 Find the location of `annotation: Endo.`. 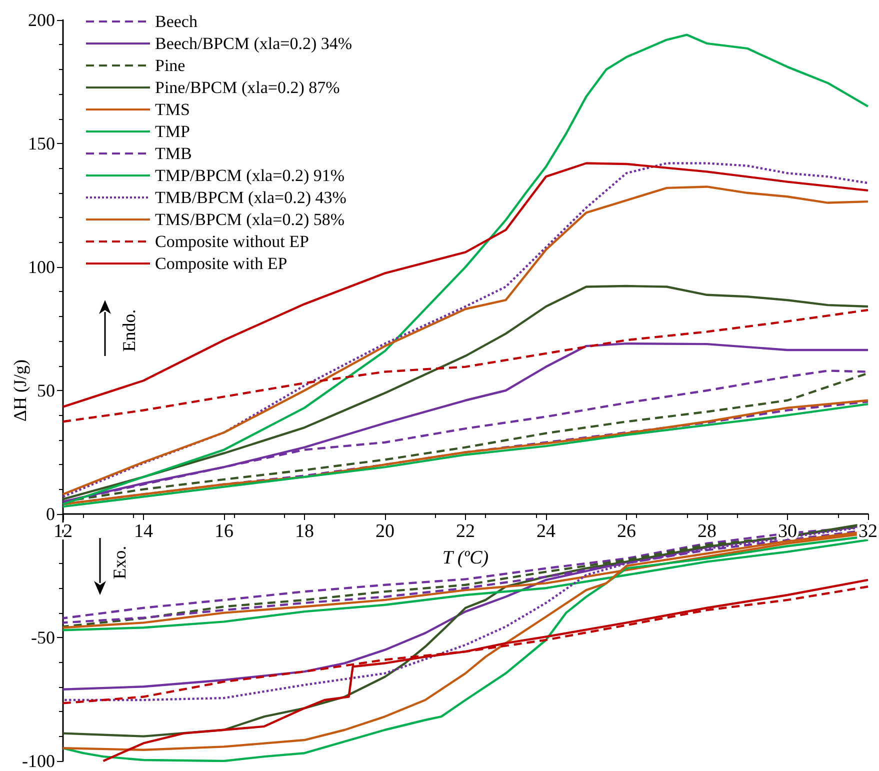

annotation: Endo. is located at coordinates (129, 330).